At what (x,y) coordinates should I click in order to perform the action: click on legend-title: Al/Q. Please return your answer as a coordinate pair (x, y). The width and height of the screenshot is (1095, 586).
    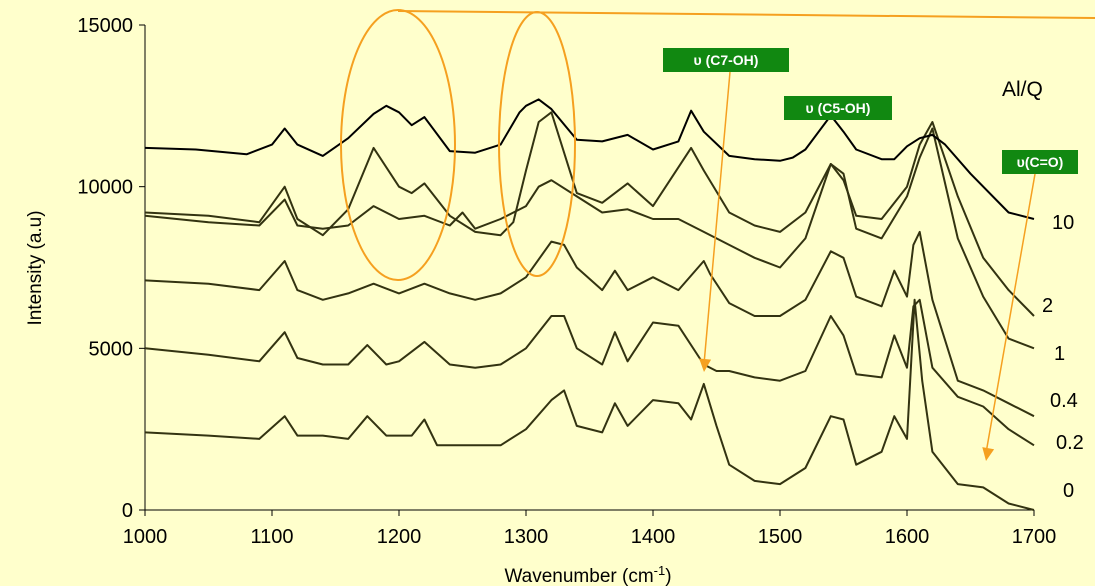
    Looking at the image, I should click on (1022, 89).